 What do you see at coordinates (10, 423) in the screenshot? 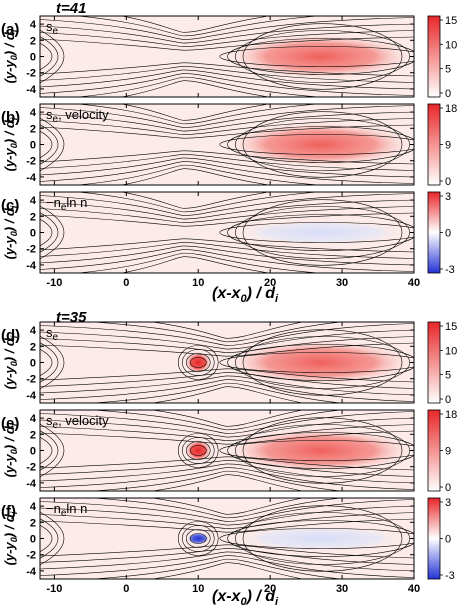
I see `panel-letter: (e)` at bounding box center [10, 423].